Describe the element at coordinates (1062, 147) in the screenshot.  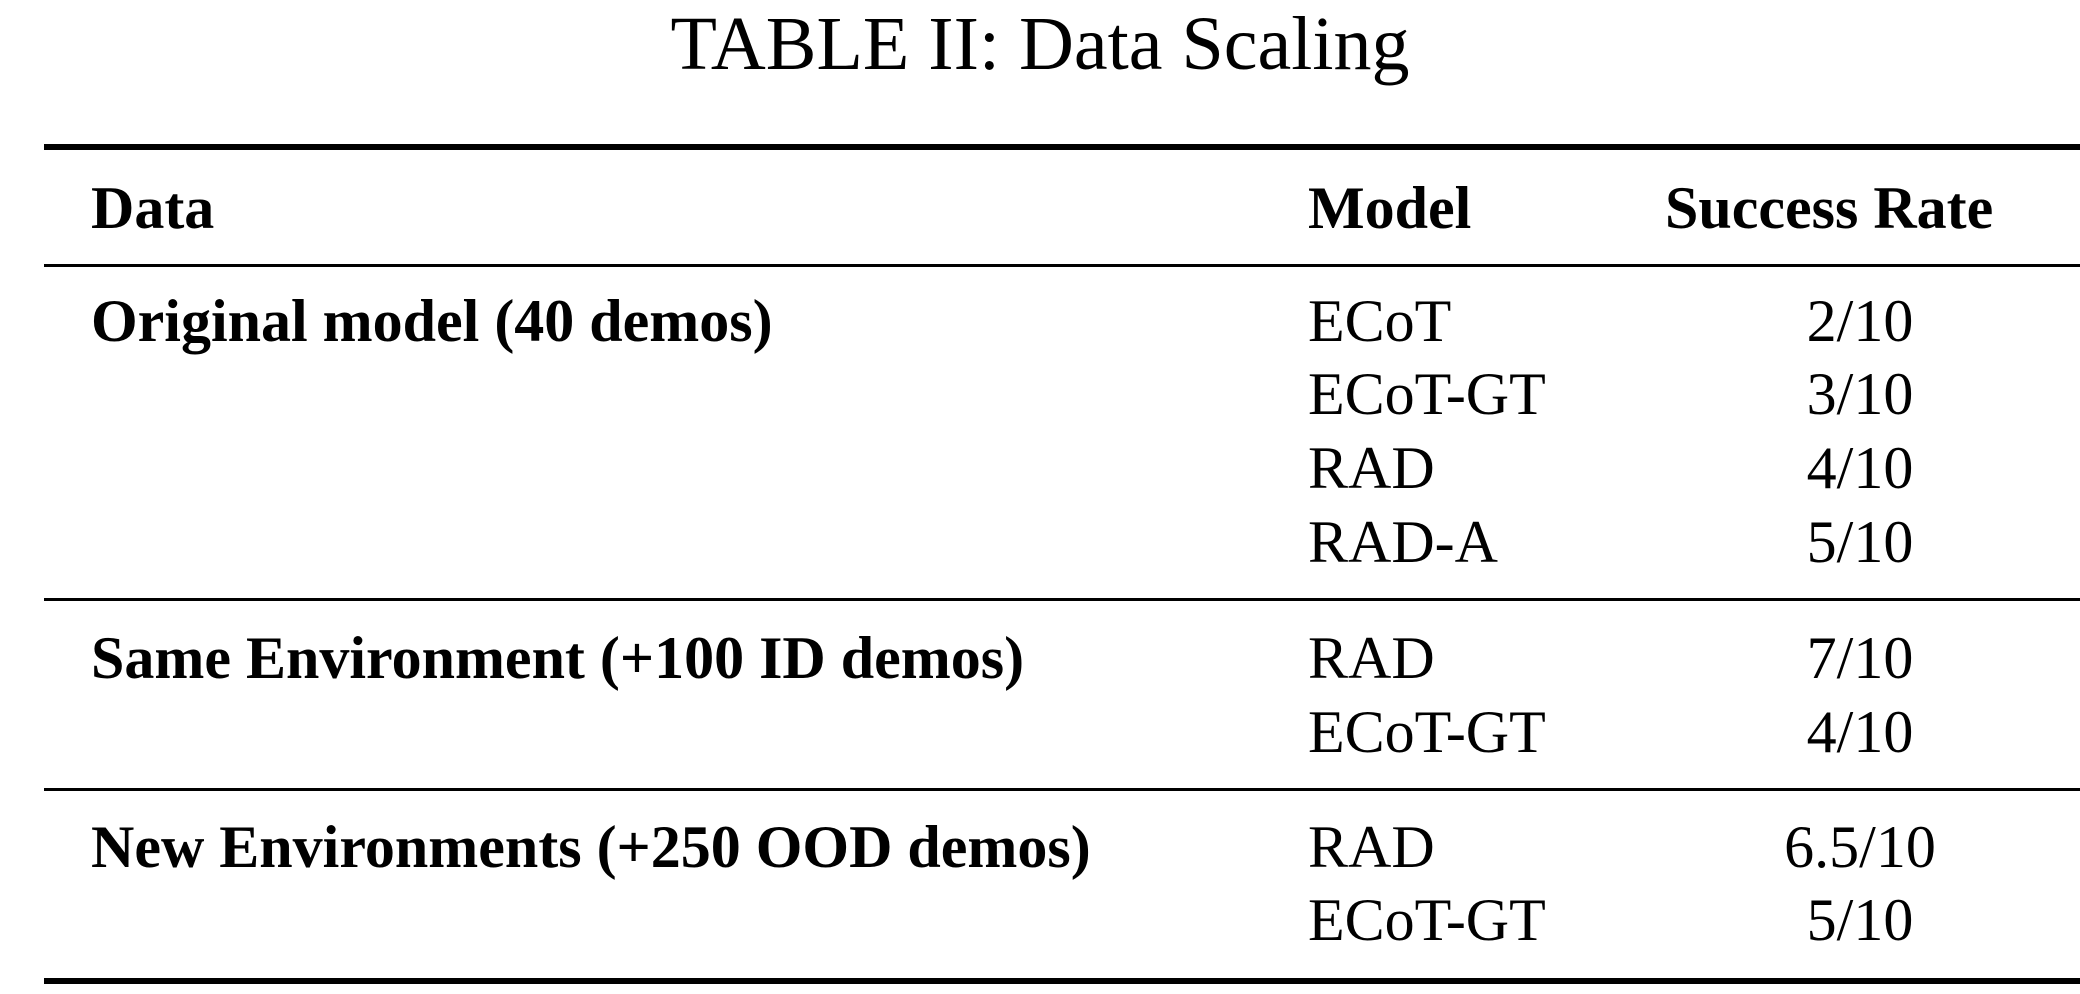
I see `top-rule` at that location.